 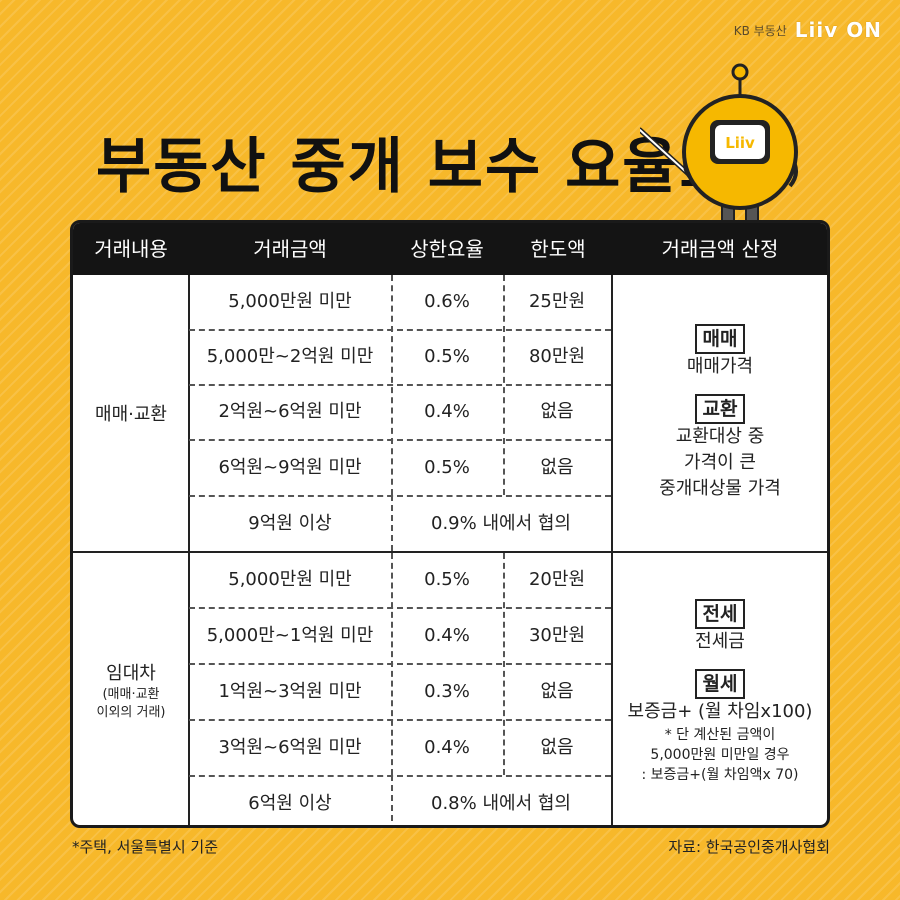 What do you see at coordinates (720, 488) in the screenshot?
I see `note-text: 중개대상물 가격` at bounding box center [720, 488].